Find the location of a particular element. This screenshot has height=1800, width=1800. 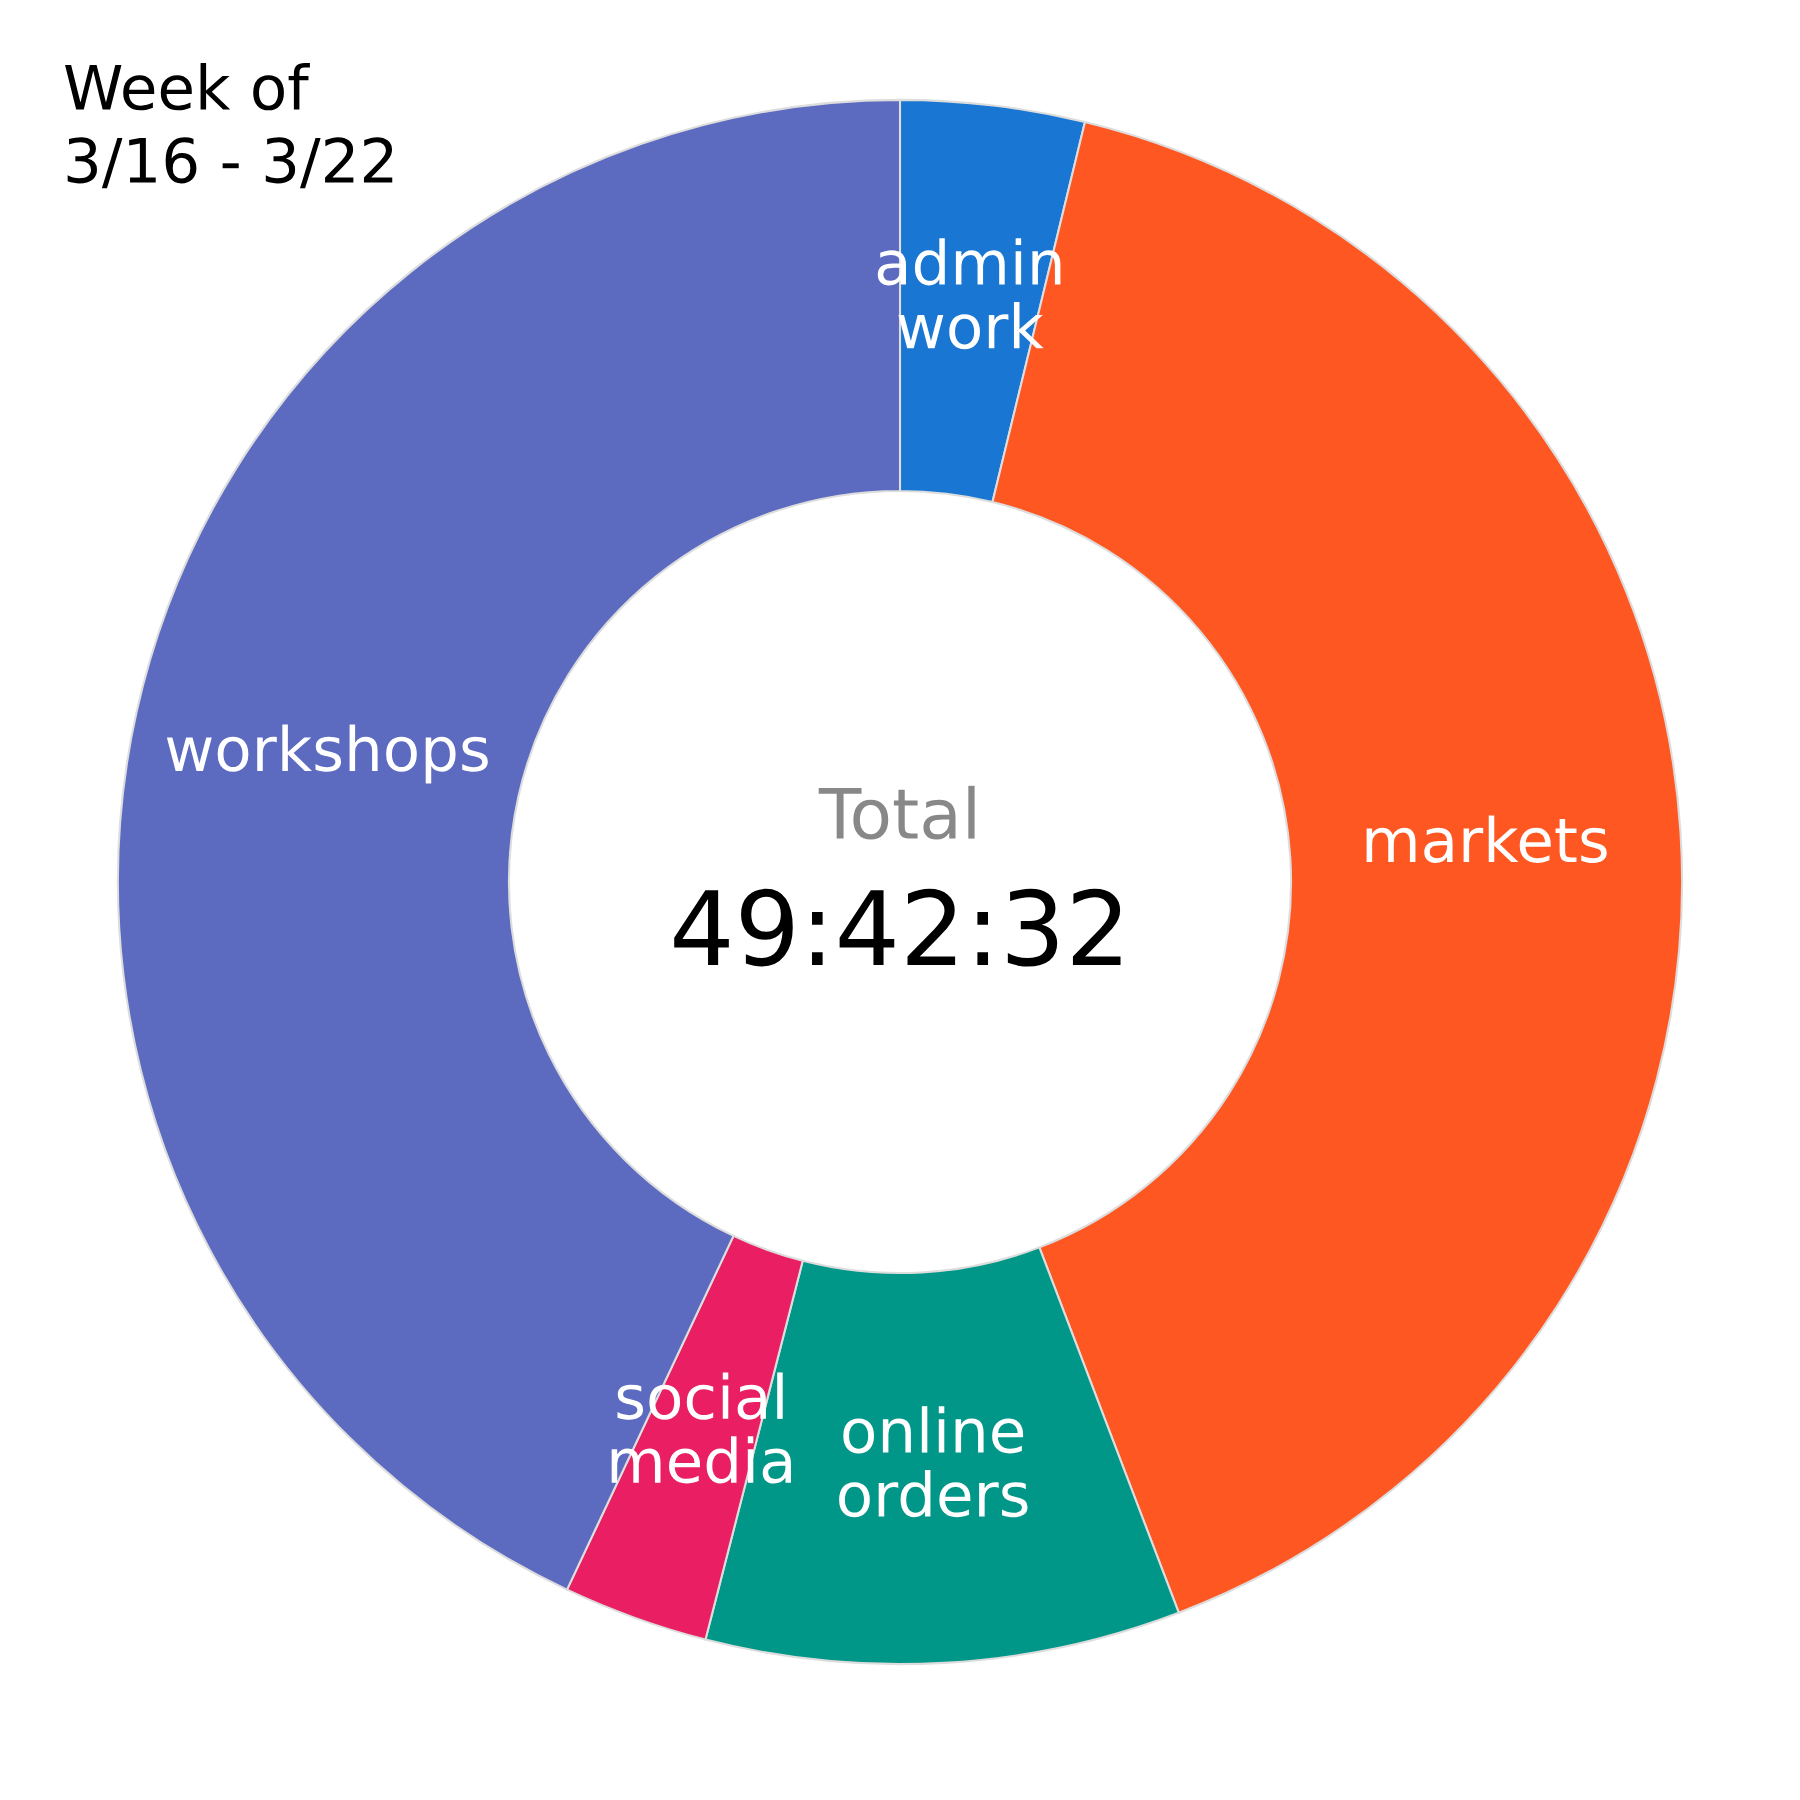

slice-label: workshops is located at coordinates (327, 754).